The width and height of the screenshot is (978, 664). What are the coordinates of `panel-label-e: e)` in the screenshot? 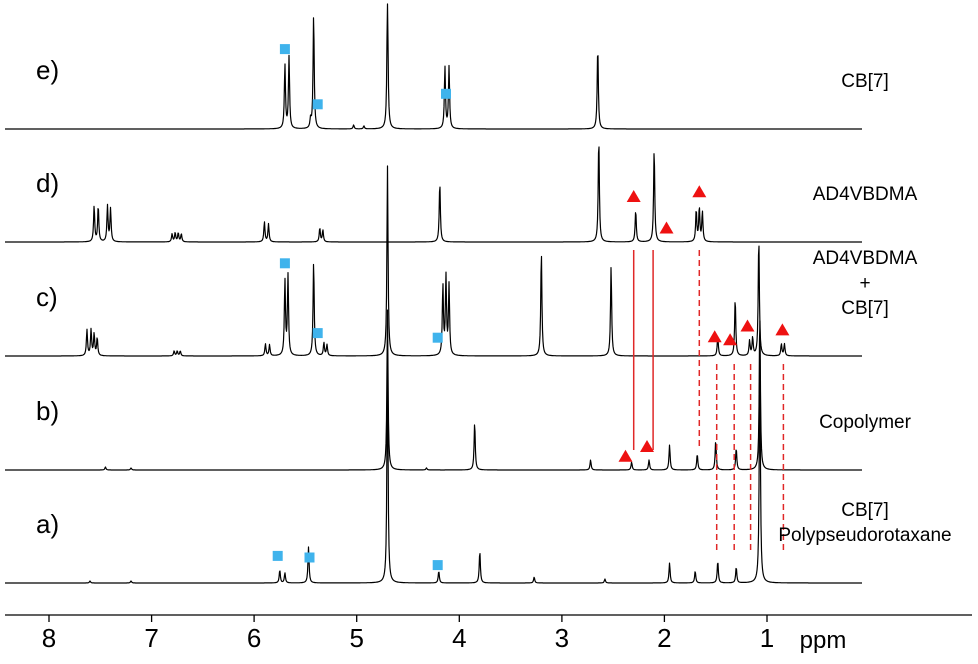 It's located at (47, 70).